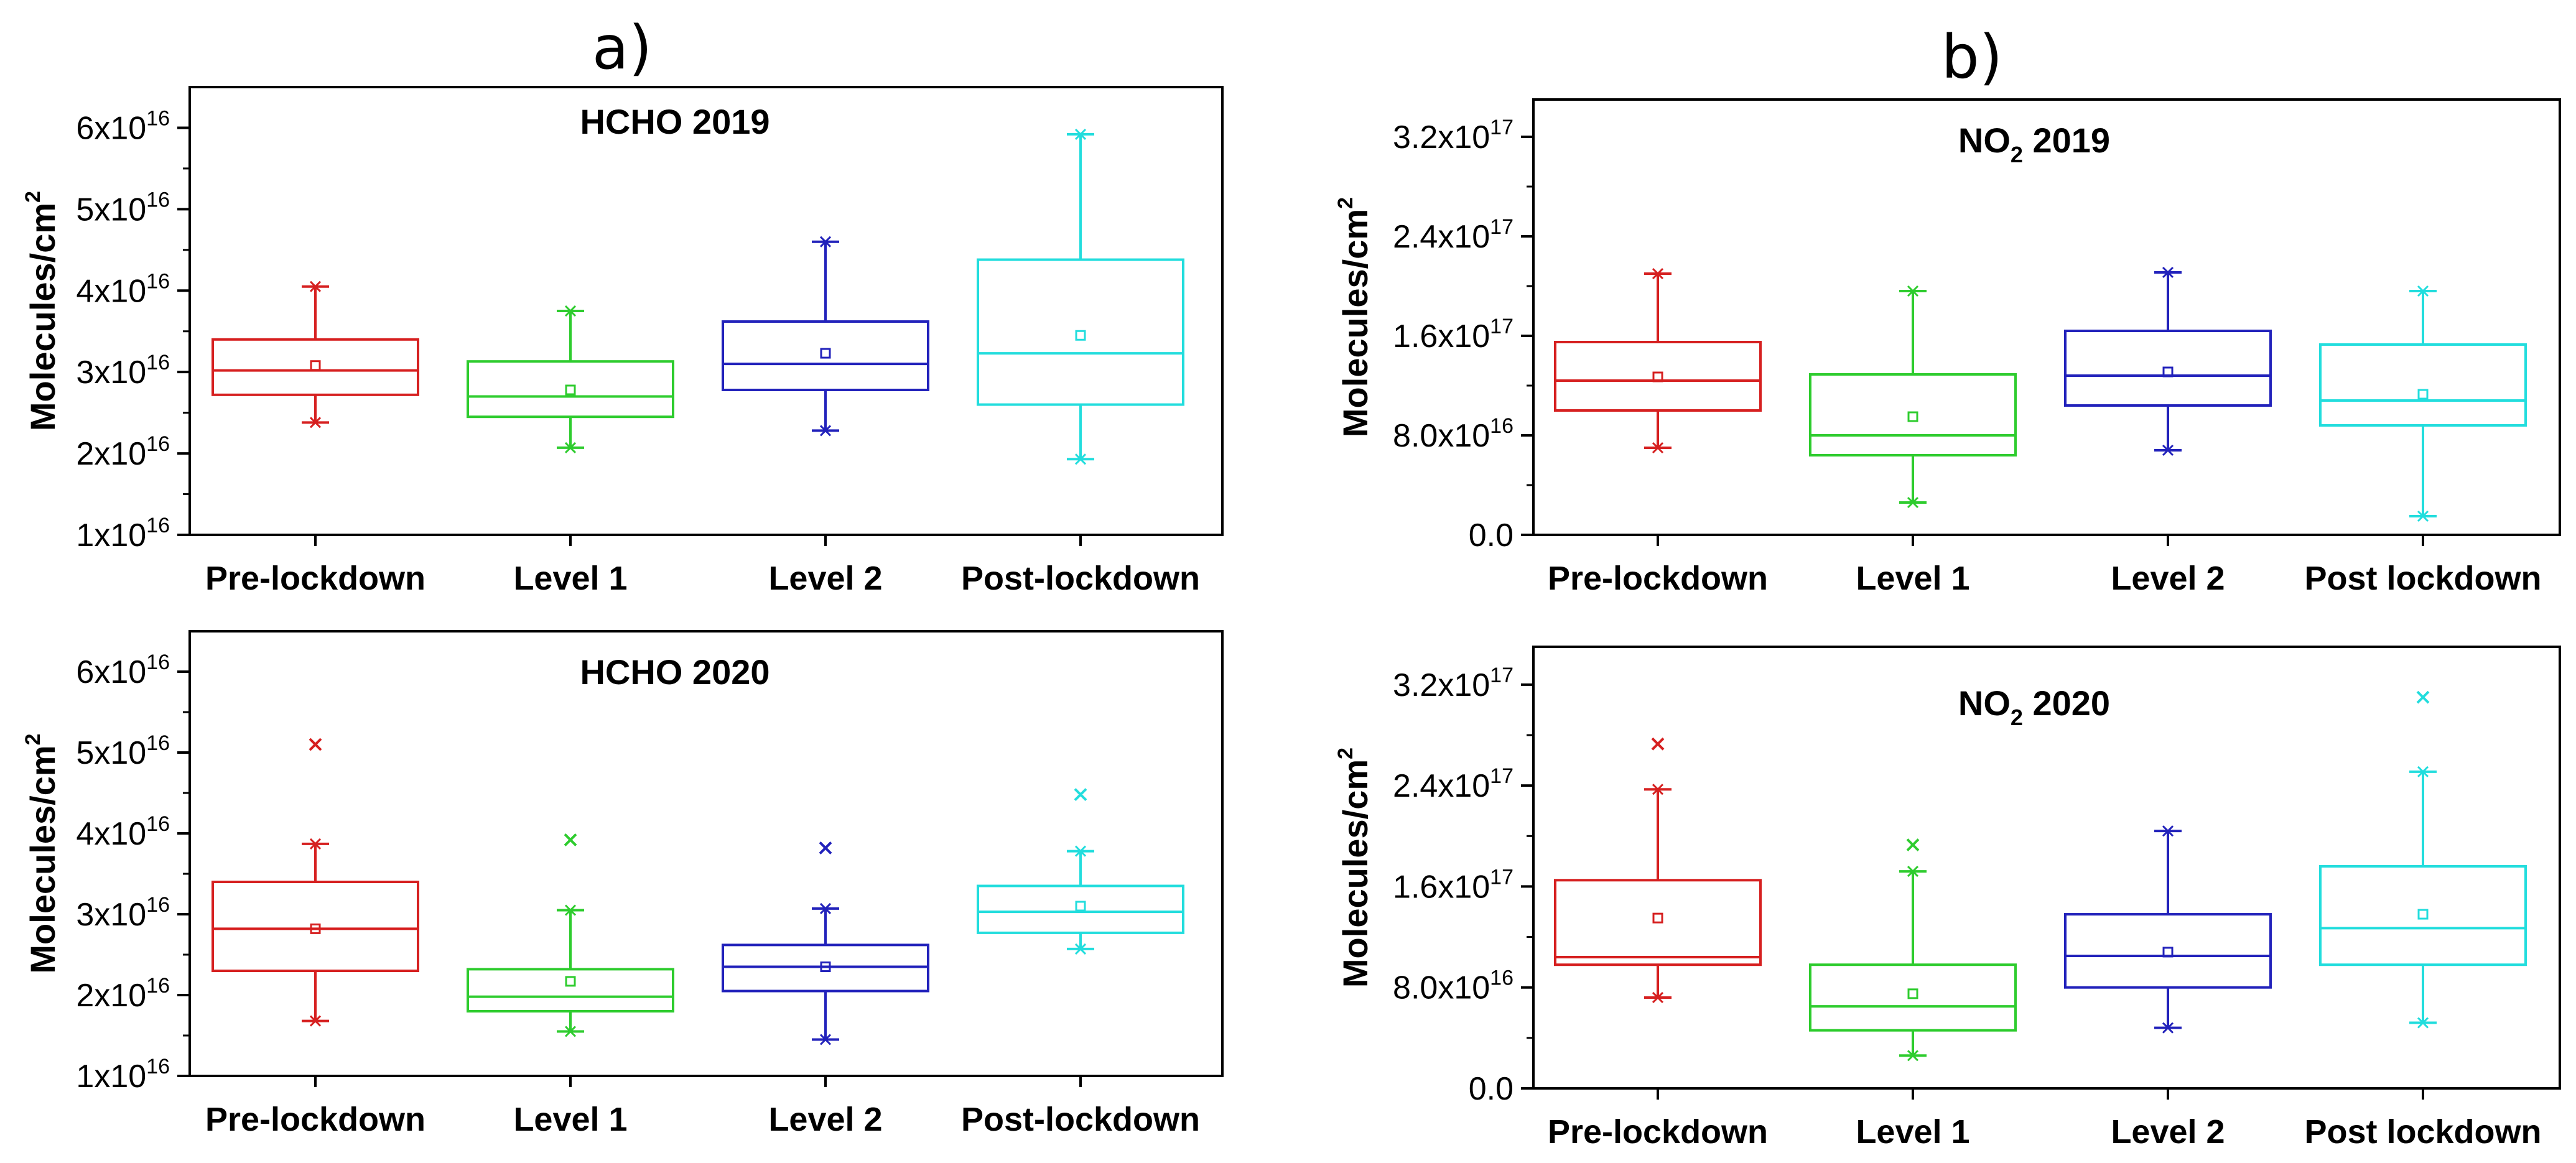 This screenshot has width=2576, height=1163. I want to click on y-tick-mantissa: 5x10, so click(111, 753).